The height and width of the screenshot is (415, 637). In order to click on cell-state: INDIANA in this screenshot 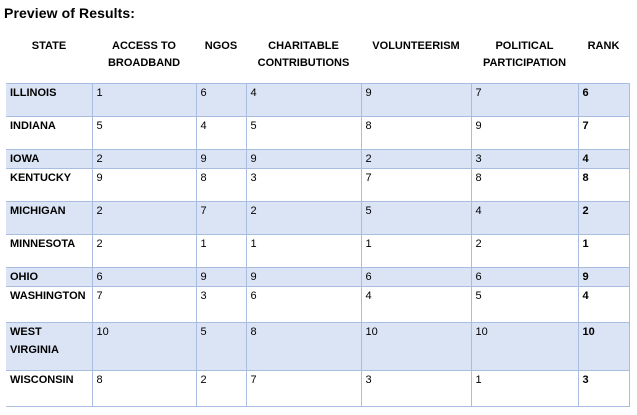, I will do `click(49, 133)`.